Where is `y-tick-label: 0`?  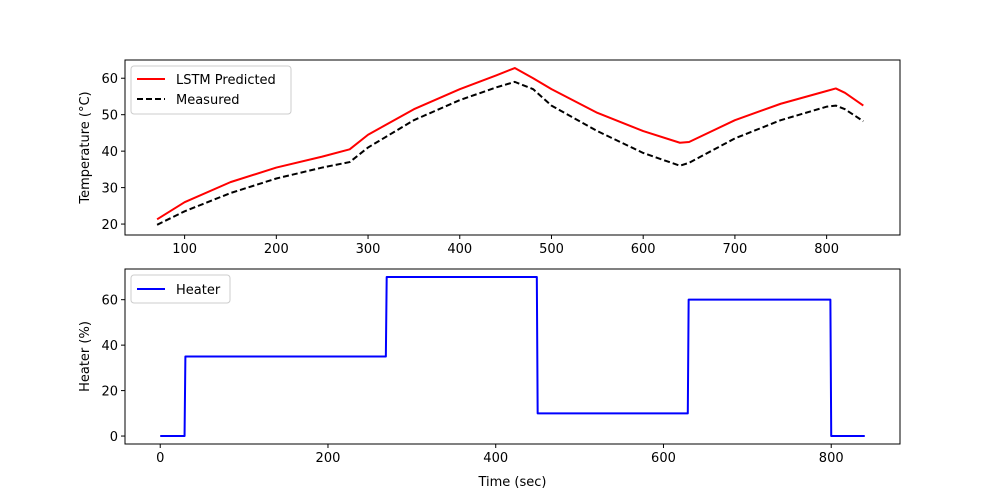 y-tick-label: 0 is located at coordinates (114, 437).